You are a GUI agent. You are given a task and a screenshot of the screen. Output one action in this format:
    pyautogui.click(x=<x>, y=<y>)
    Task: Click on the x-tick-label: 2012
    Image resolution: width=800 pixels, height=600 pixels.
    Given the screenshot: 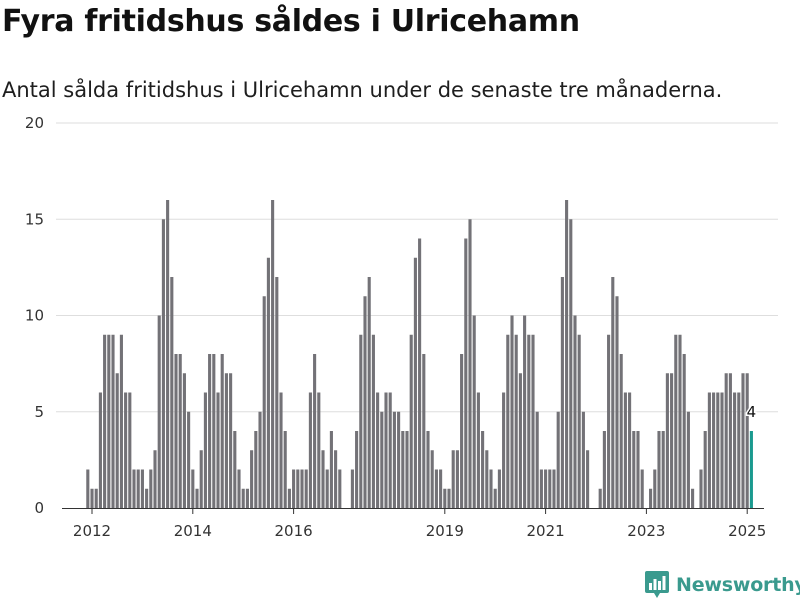 What is the action you would take?
    pyautogui.click(x=92, y=531)
    